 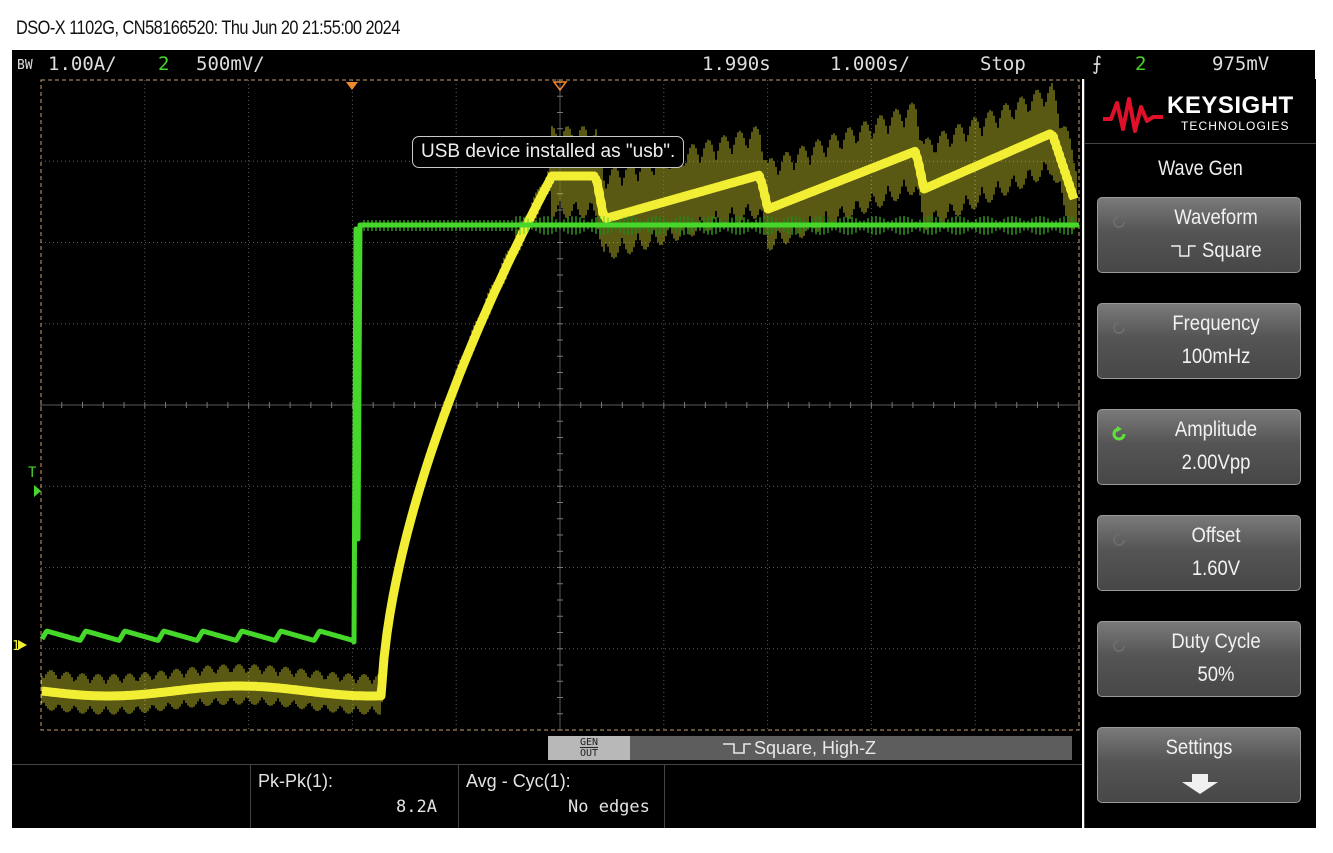 What do you see at coordinates (1119, 433) in the screenshot?
I see `active-entry-knob-icon` at bounding box center [1119, 433].